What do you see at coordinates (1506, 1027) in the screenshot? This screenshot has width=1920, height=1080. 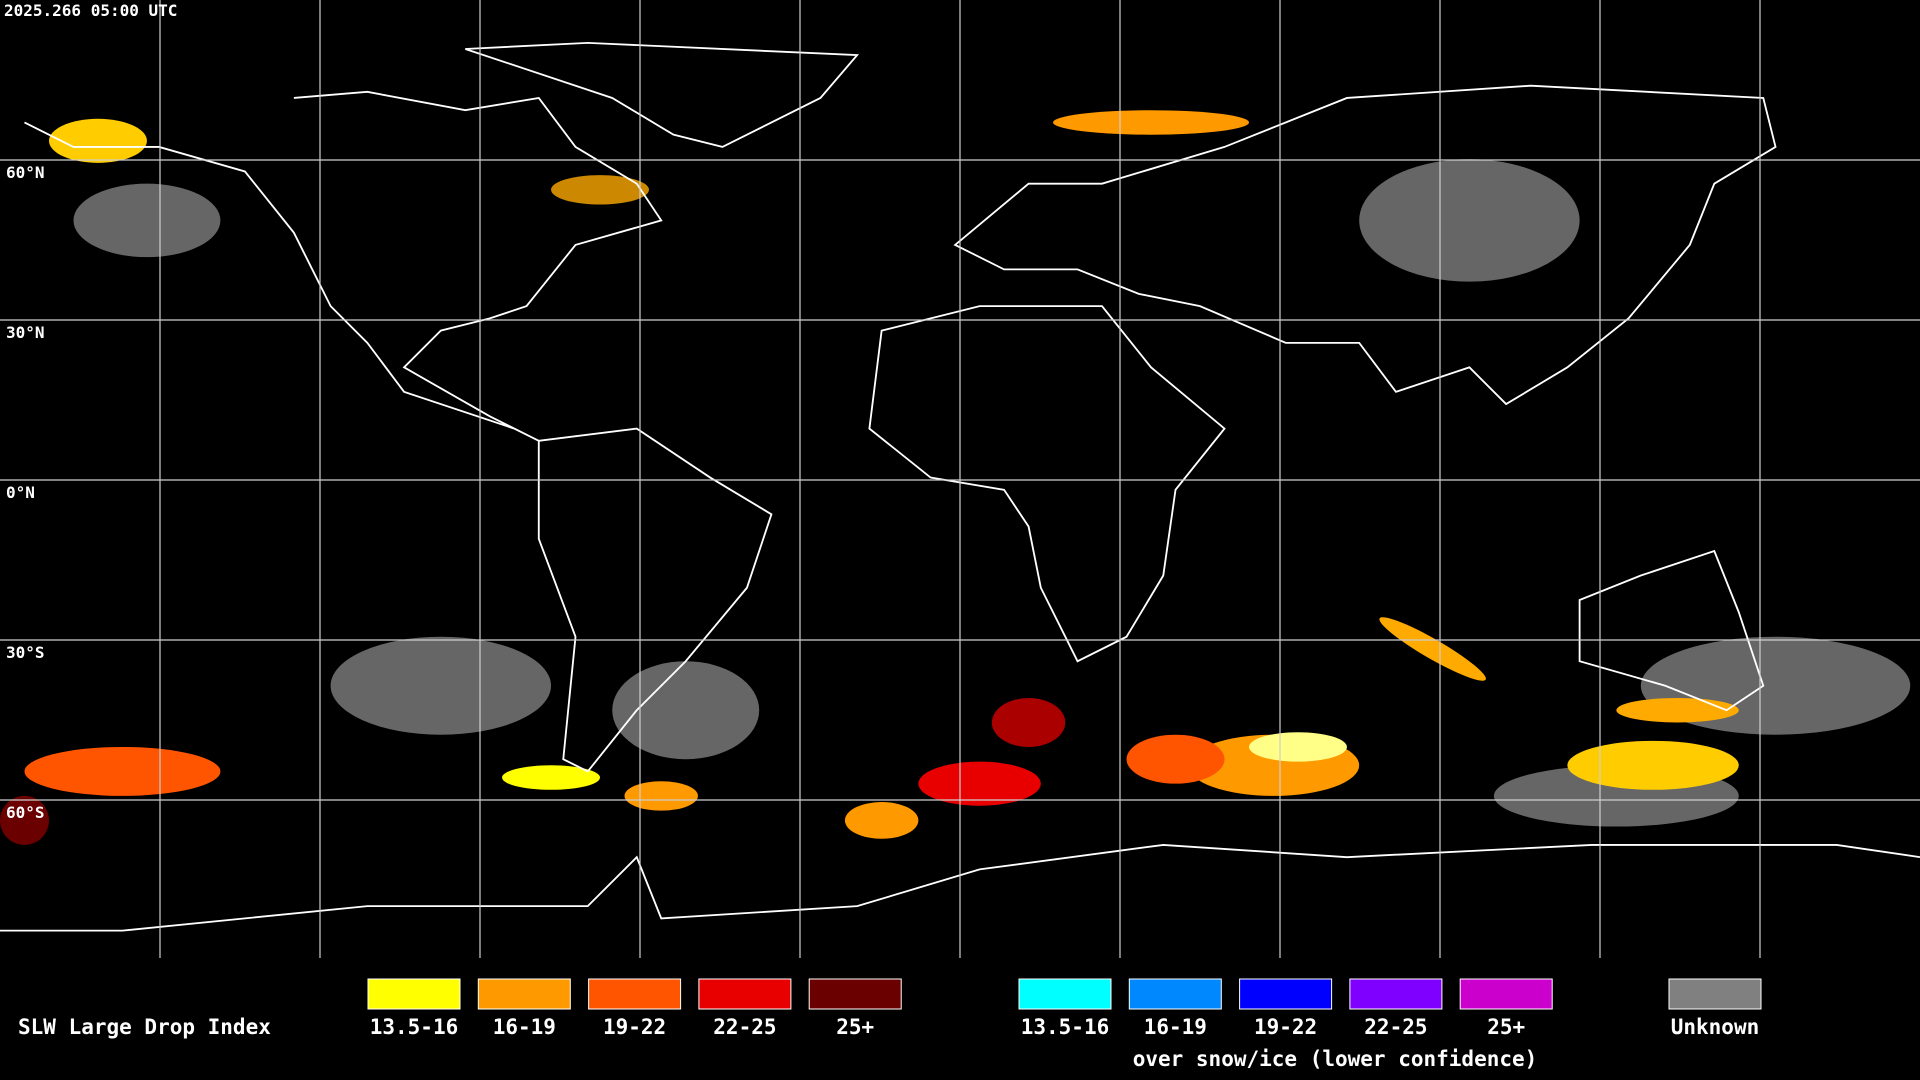 I see `snow-ice-item-label: 25+` at bounding box center [1506, 1027].